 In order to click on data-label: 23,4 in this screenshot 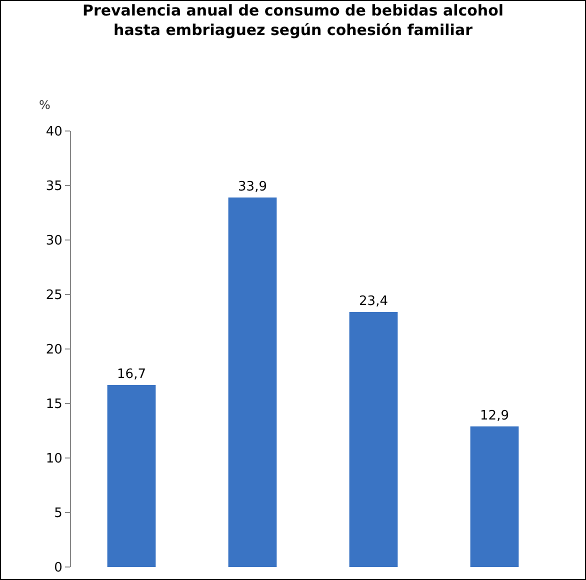, I will do `click(373, 301)`.